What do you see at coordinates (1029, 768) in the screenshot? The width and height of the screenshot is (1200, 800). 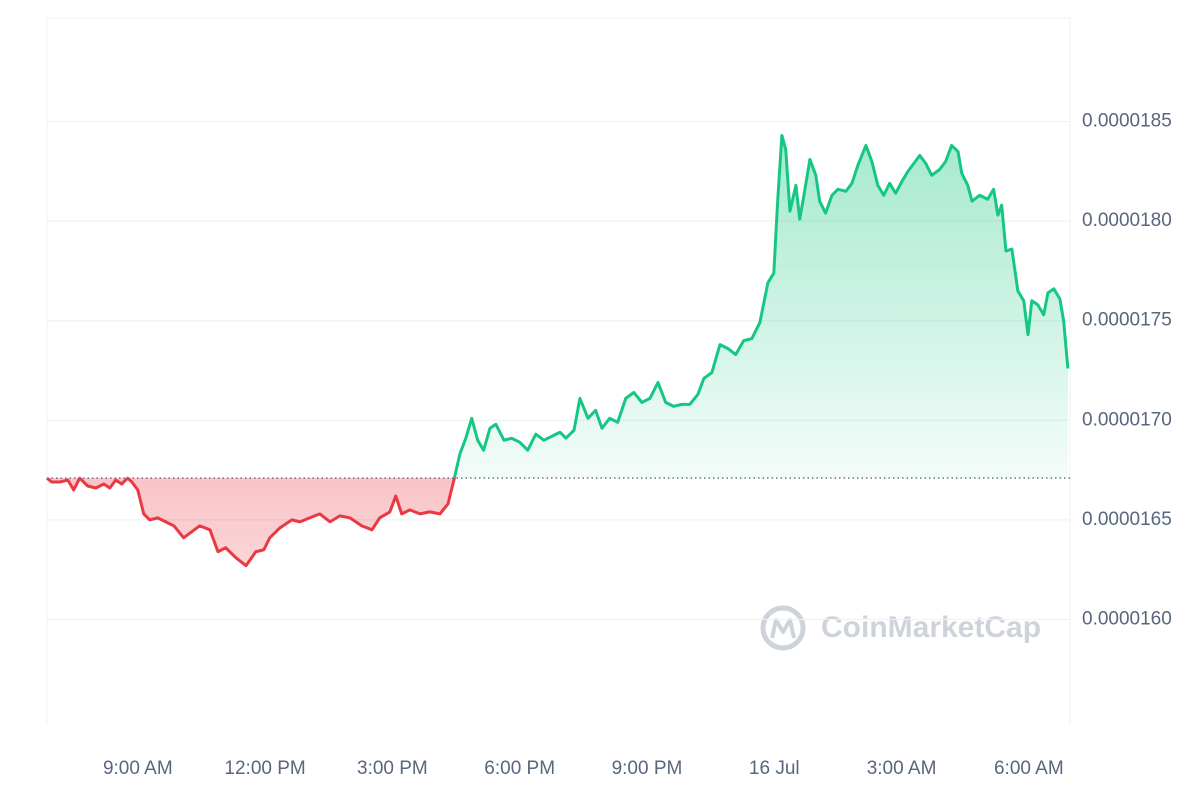 I see `x-tick-label: 6:00 AM` at bounding box center [1029, 768].